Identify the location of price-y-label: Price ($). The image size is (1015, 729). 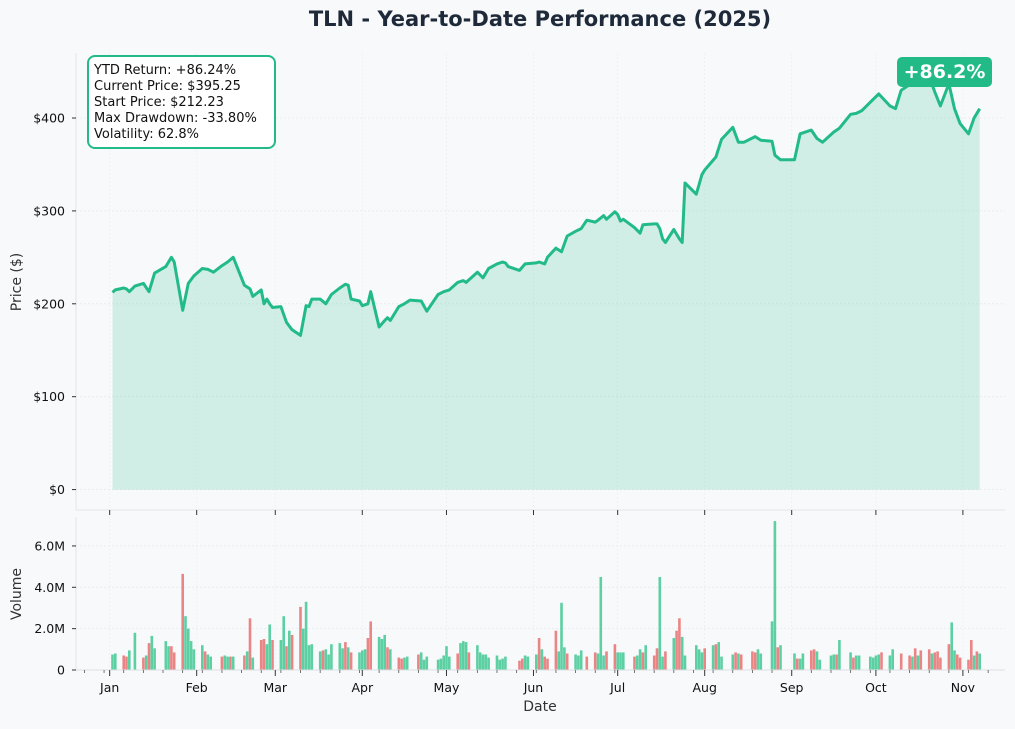
(17, 282).